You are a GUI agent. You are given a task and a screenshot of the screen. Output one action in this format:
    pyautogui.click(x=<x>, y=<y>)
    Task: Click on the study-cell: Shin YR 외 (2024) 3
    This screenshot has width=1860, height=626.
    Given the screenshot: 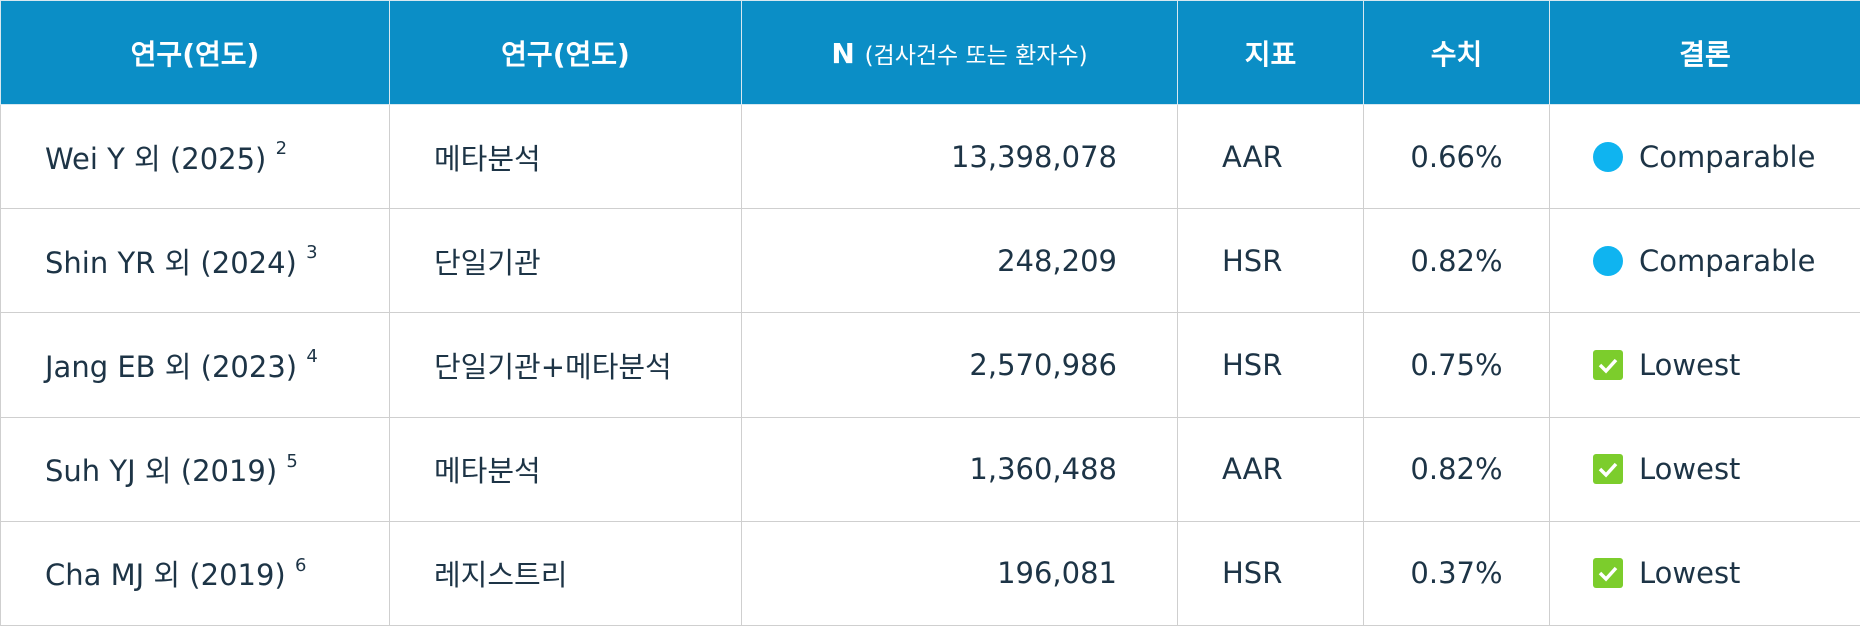 What is the action you would take?
    pyautogui.click(x=195, y=261)
    